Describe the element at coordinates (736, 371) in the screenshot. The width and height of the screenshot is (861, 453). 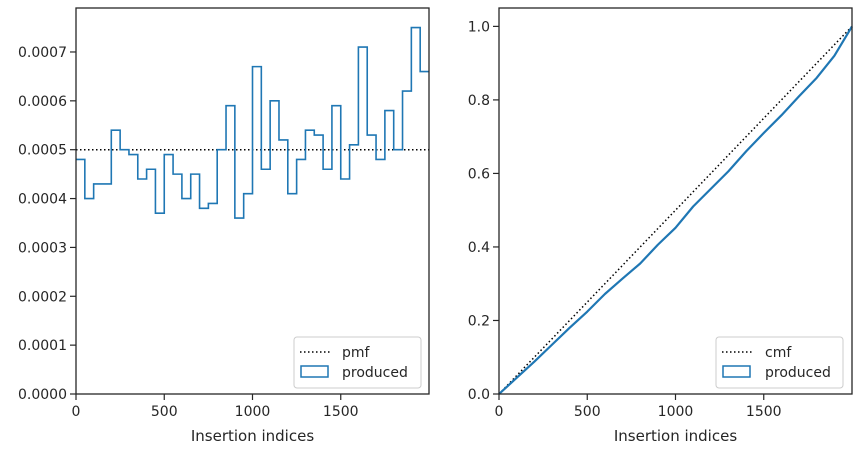
I see `cmf-legend-produced-swatch` at that location.